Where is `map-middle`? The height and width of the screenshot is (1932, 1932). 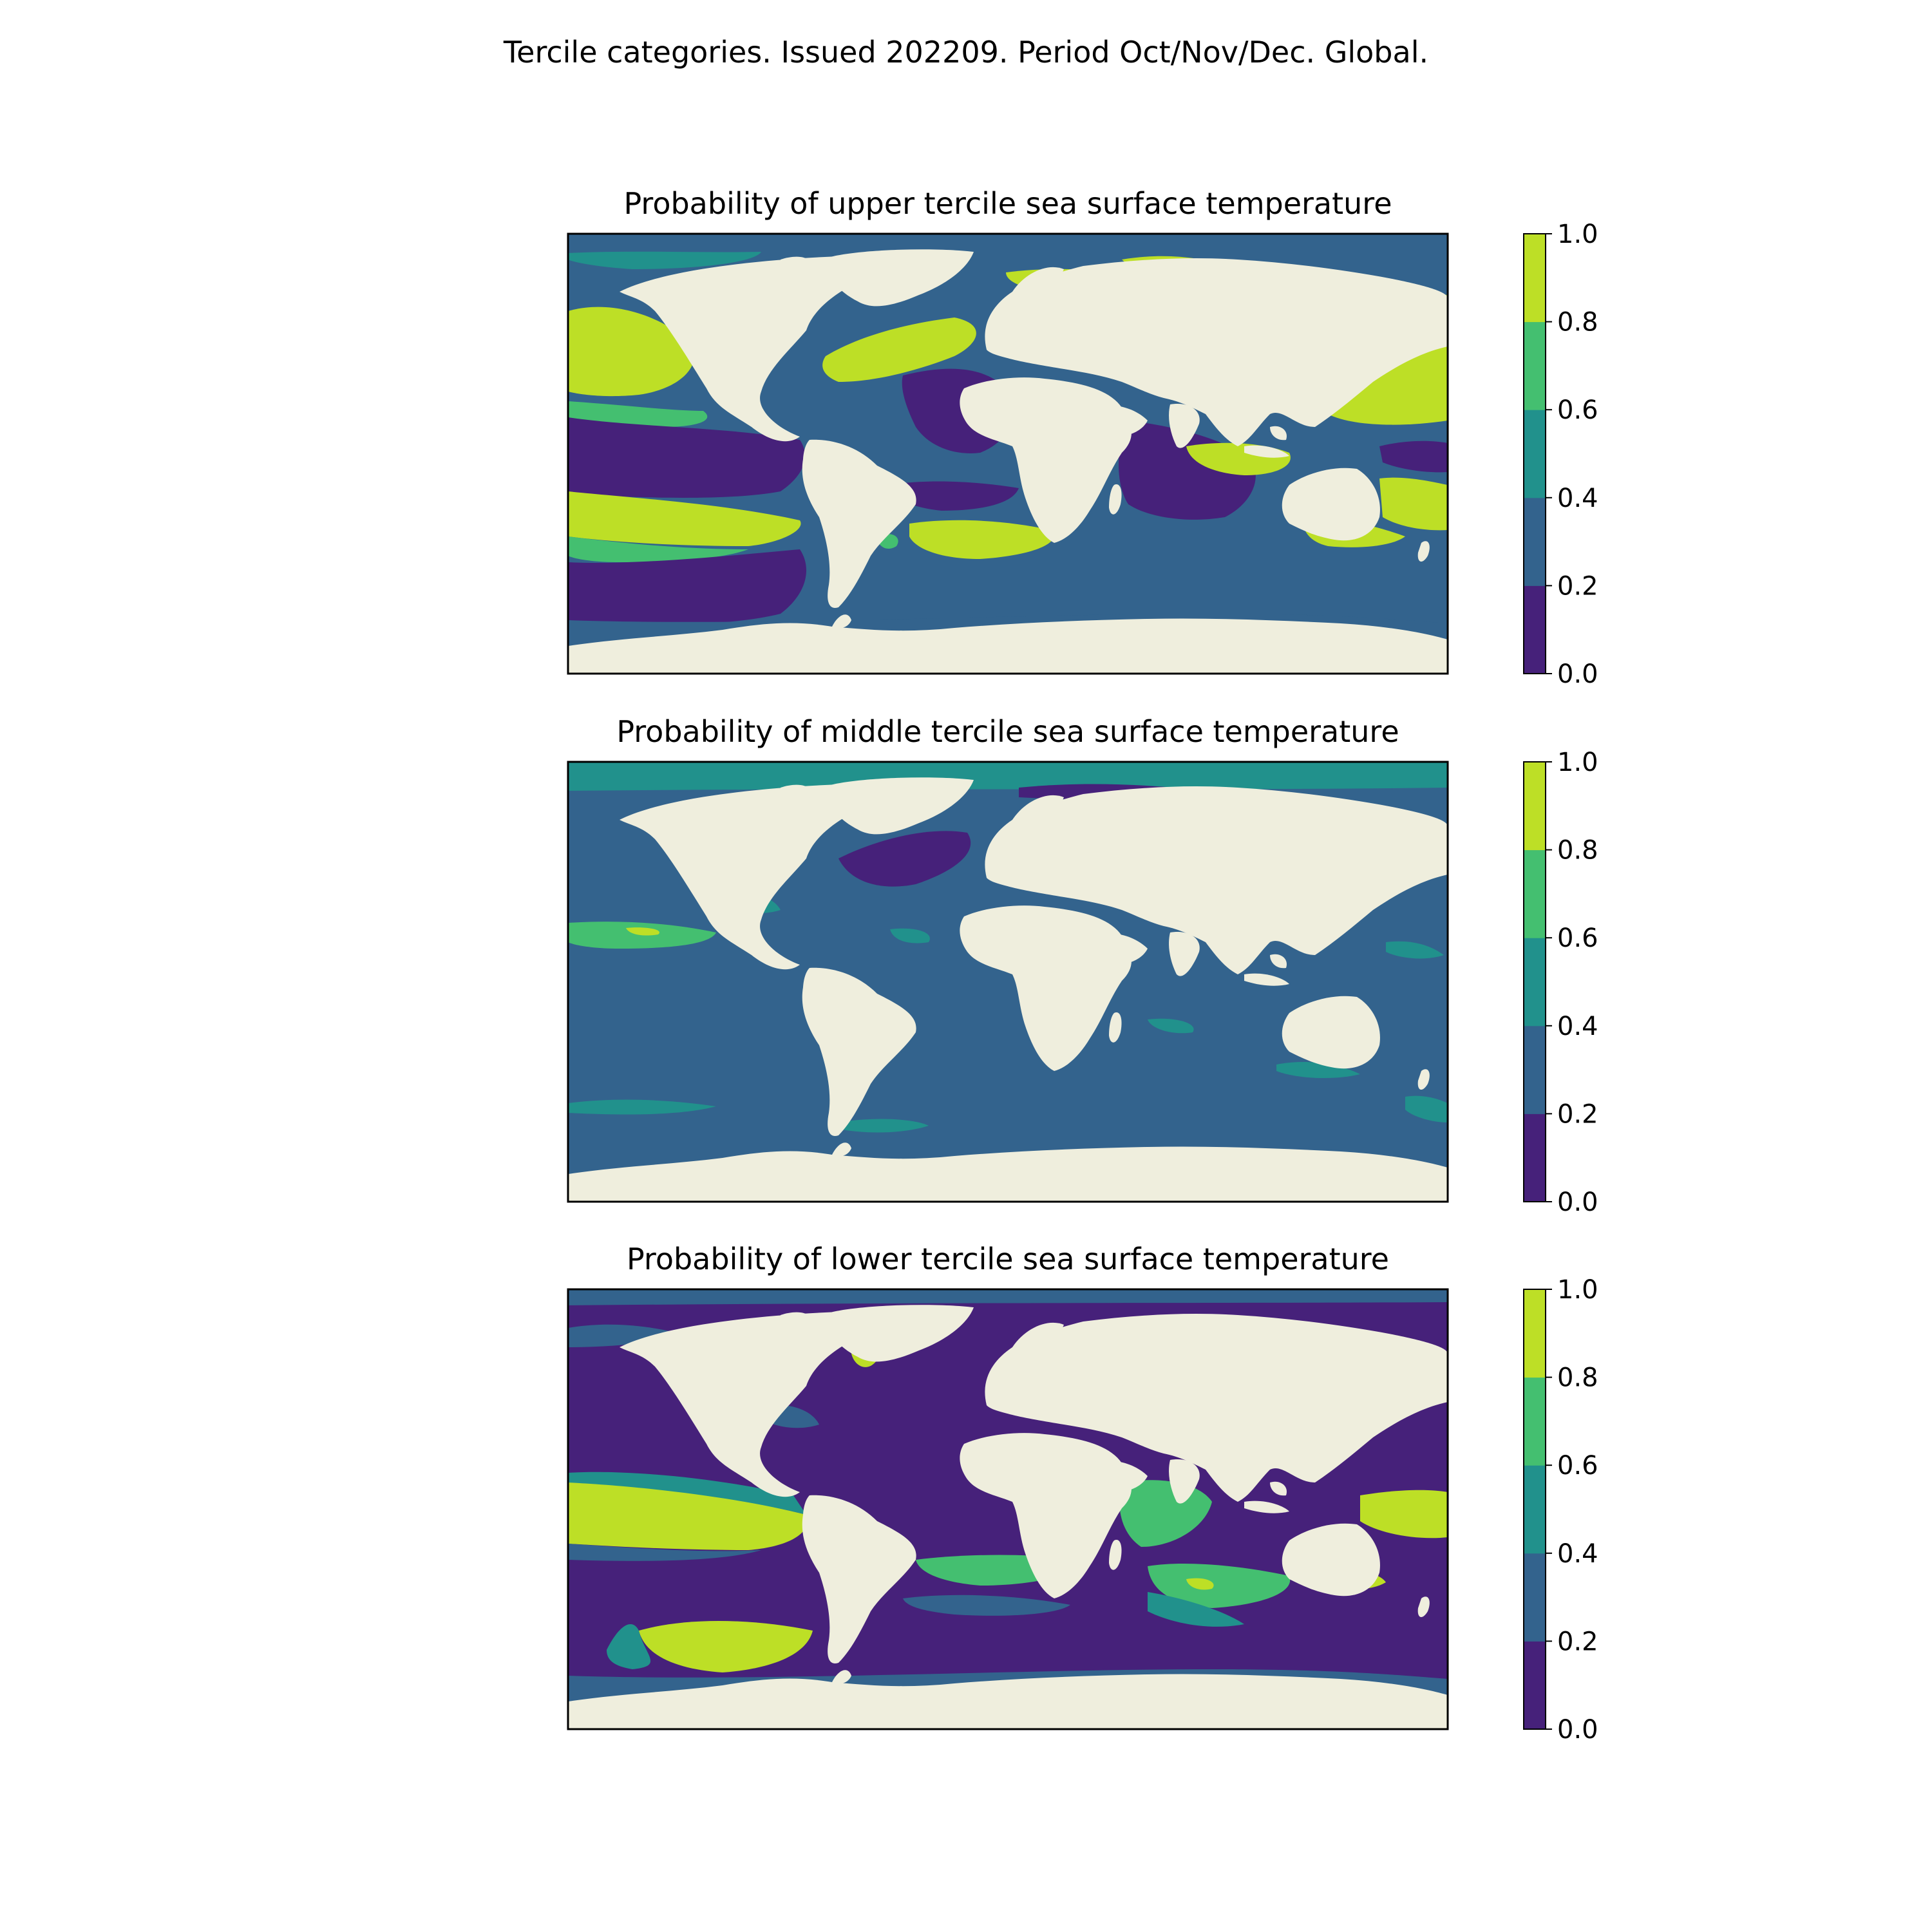
map-middle is located at coordinates (1008, 982).